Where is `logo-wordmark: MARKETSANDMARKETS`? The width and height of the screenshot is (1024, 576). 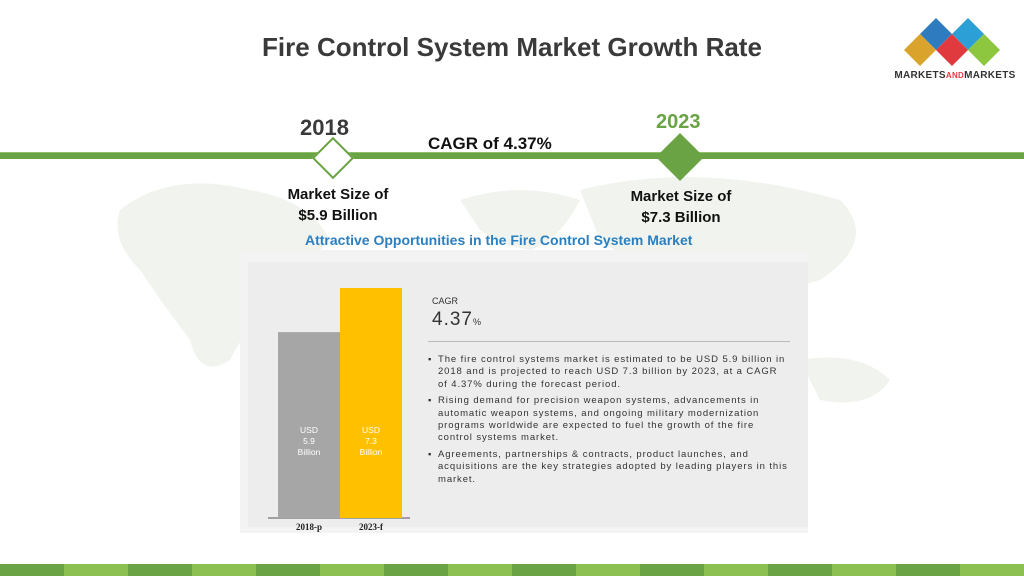 logo-wordmark: MARKETSANDMARKETS is located at coordinates (955, 75).